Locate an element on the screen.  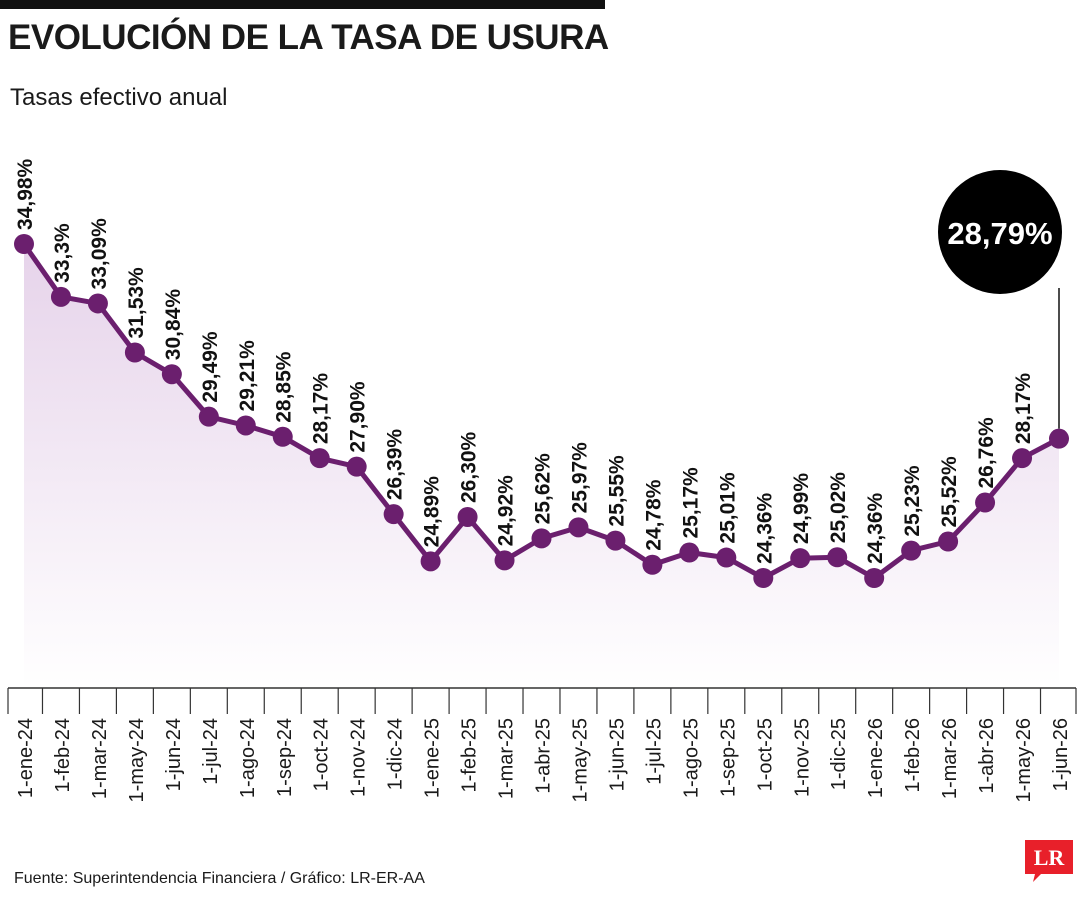
data-label: 25,01% is located at coordinates (727, 508).